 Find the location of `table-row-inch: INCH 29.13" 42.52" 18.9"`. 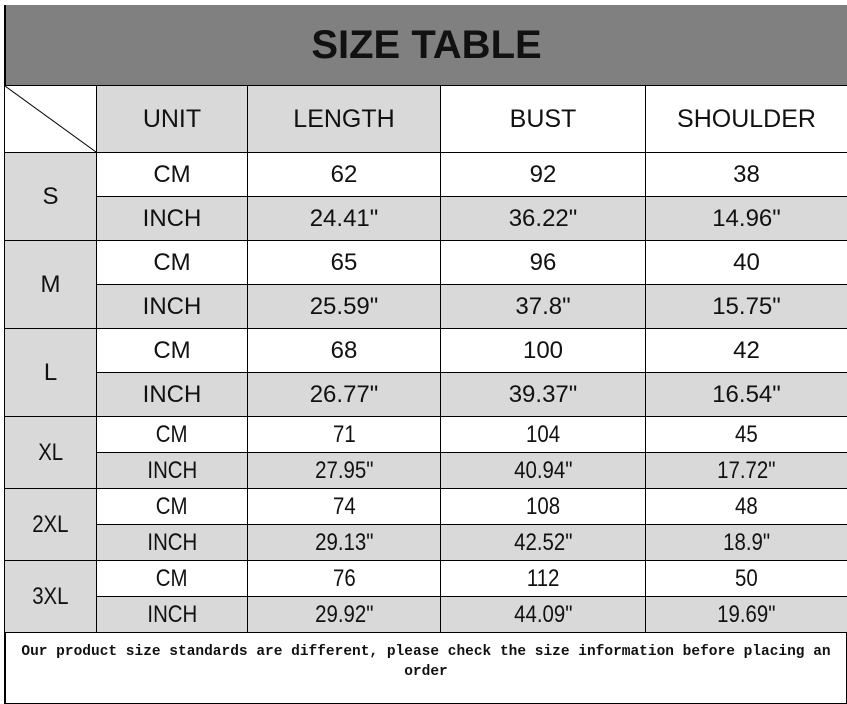

table-row-inch: INCH 29.13" 42.52" 18.9" is located at coordinates (426, 542).